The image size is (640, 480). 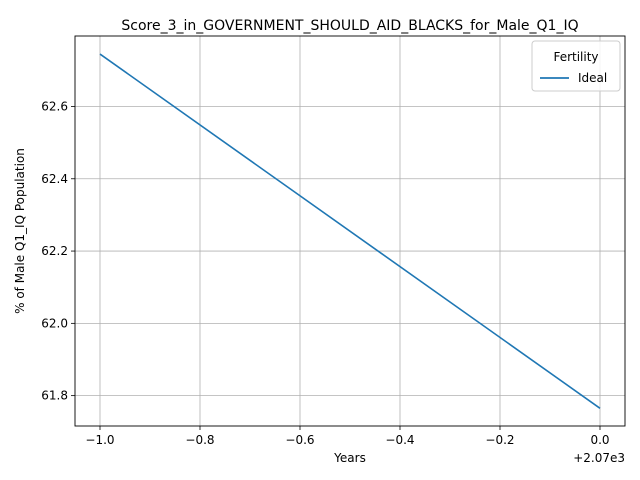 I want to click on y-axis: 61.8 62.0 62.2 62.4 62.6, so click(x=58, y=251).